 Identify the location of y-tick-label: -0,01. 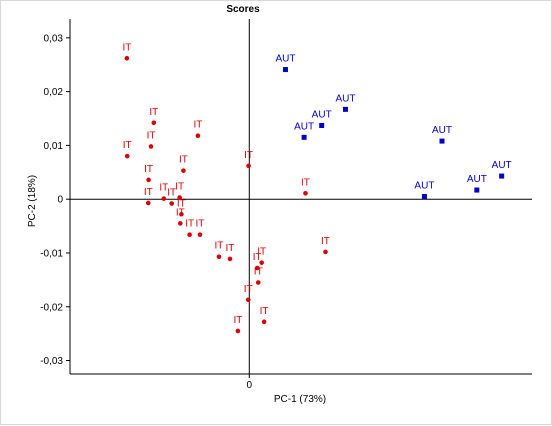
(51, 253).